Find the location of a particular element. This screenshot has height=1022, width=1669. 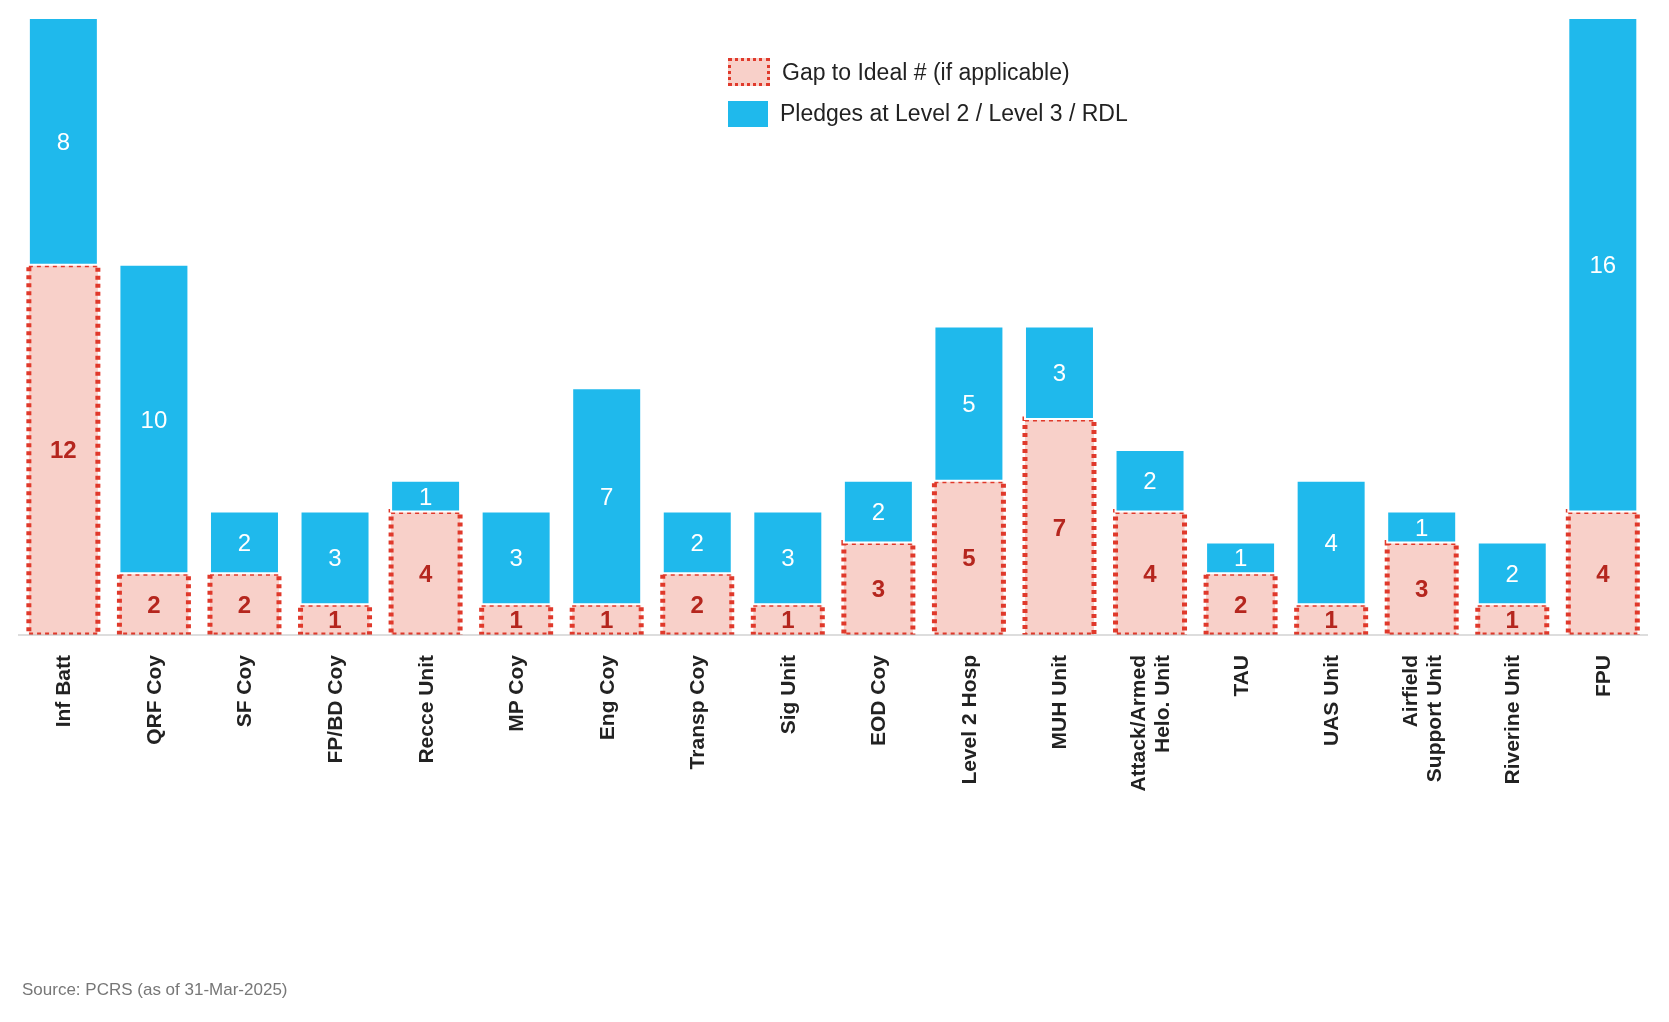

x-tick-label: MP Coy is located at coordinates (516, 693).